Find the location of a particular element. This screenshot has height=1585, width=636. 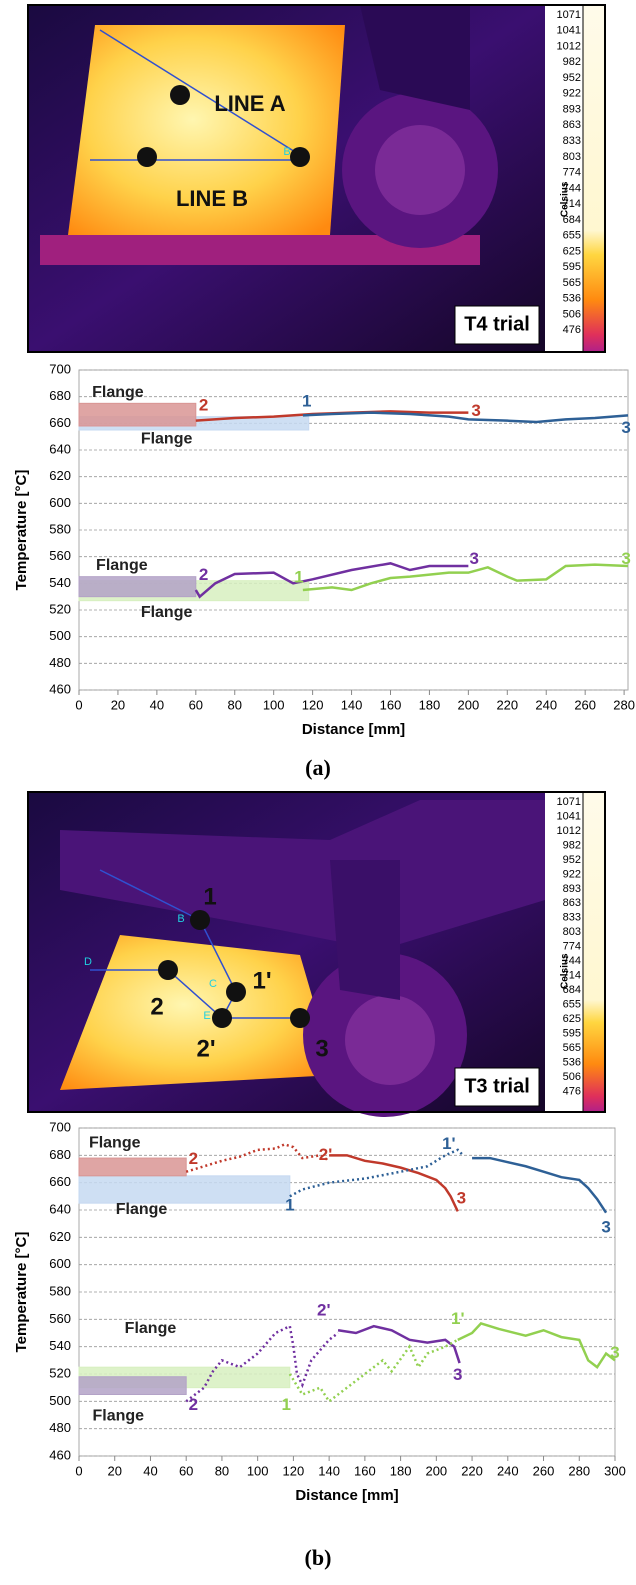

y-axis-title: Temperature [°C] is located at coordinates (21, 1292).